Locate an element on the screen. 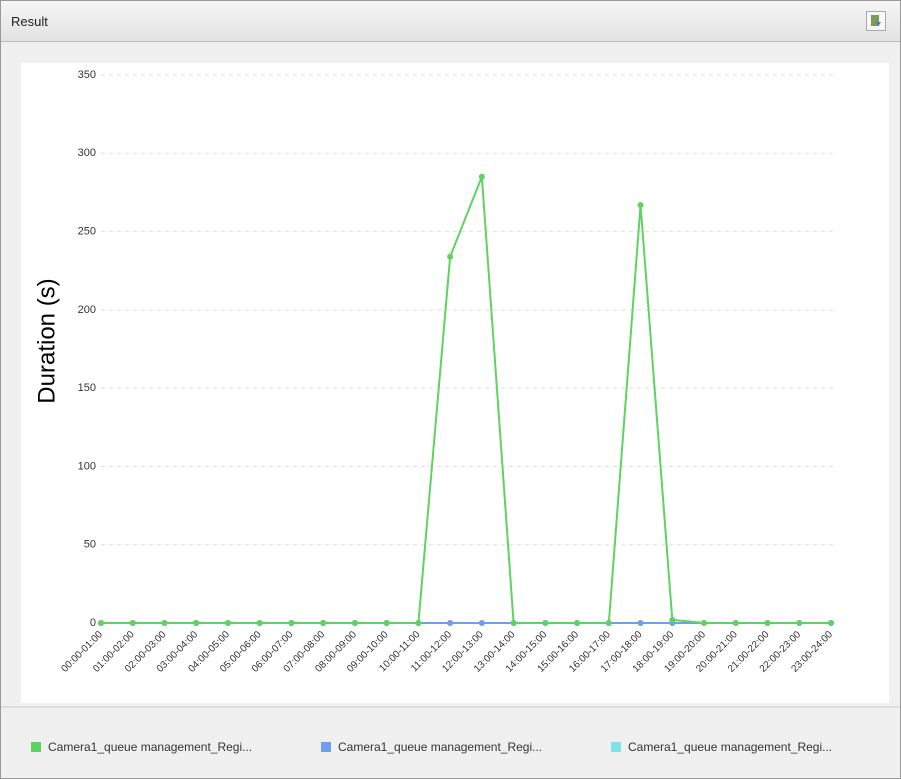  y-tick-label: 50 is located at coordinates (90, 545).